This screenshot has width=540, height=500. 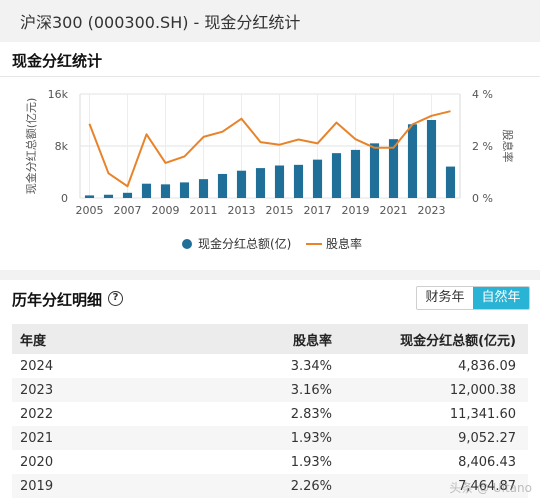 I want to click on cell-year: 2019, so click(x=37, y=486).